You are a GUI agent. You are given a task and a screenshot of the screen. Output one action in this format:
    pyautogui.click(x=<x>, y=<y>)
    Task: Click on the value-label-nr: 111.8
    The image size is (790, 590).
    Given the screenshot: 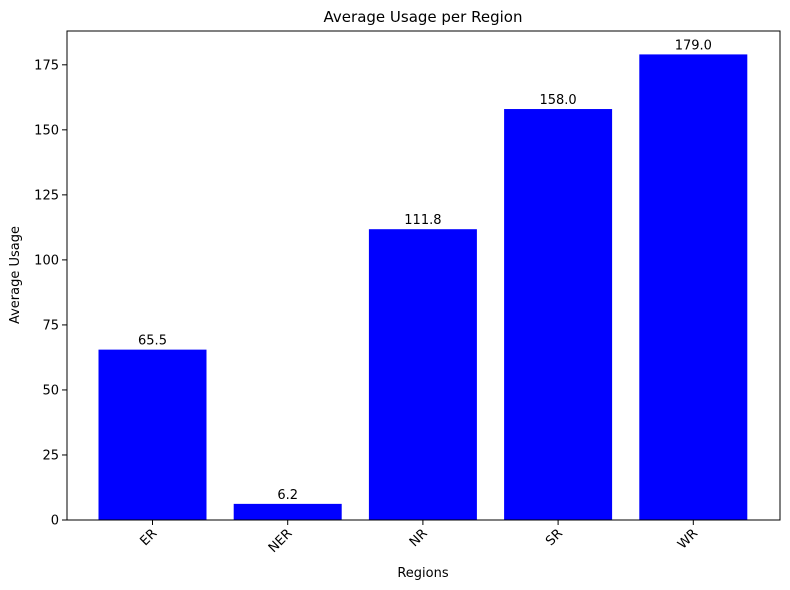 What is the action you would take?
    pyautogui.click(x=422, y=220)
    